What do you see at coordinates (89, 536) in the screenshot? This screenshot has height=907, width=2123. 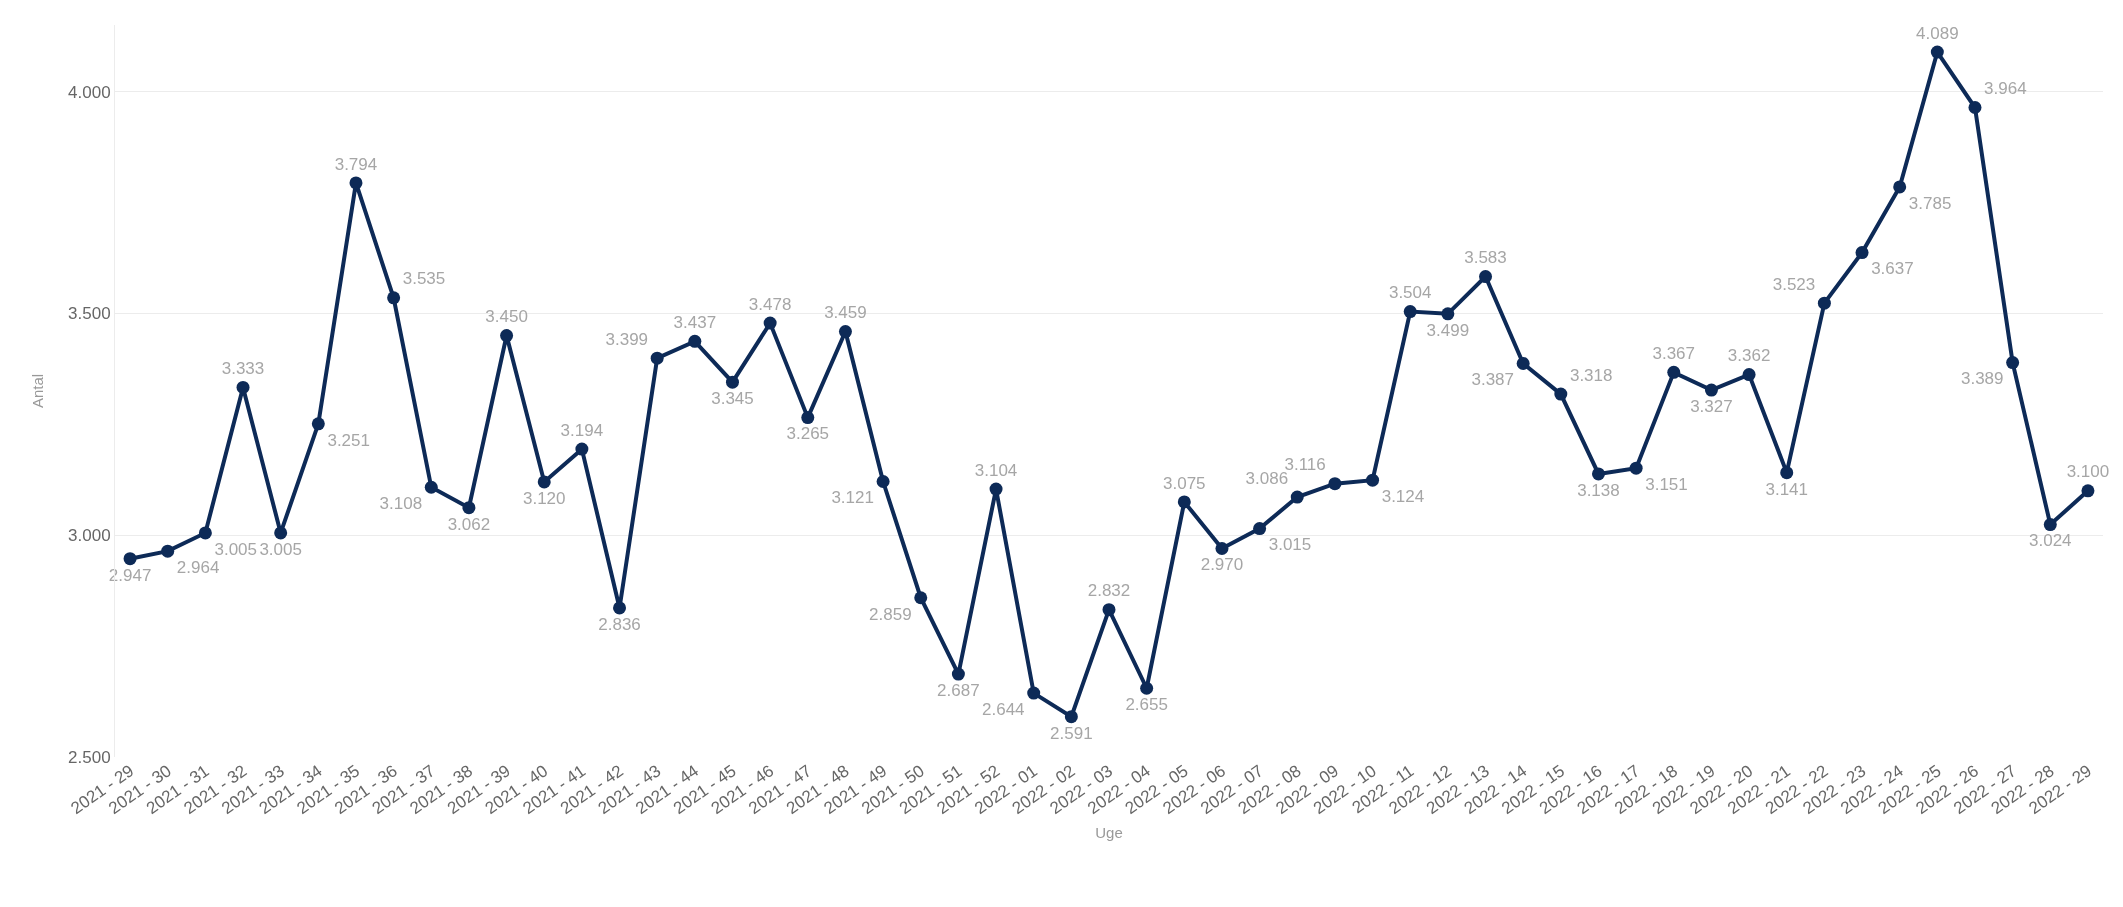 I see `y-tick-label: 3.000` at bounding box center [89, 536].